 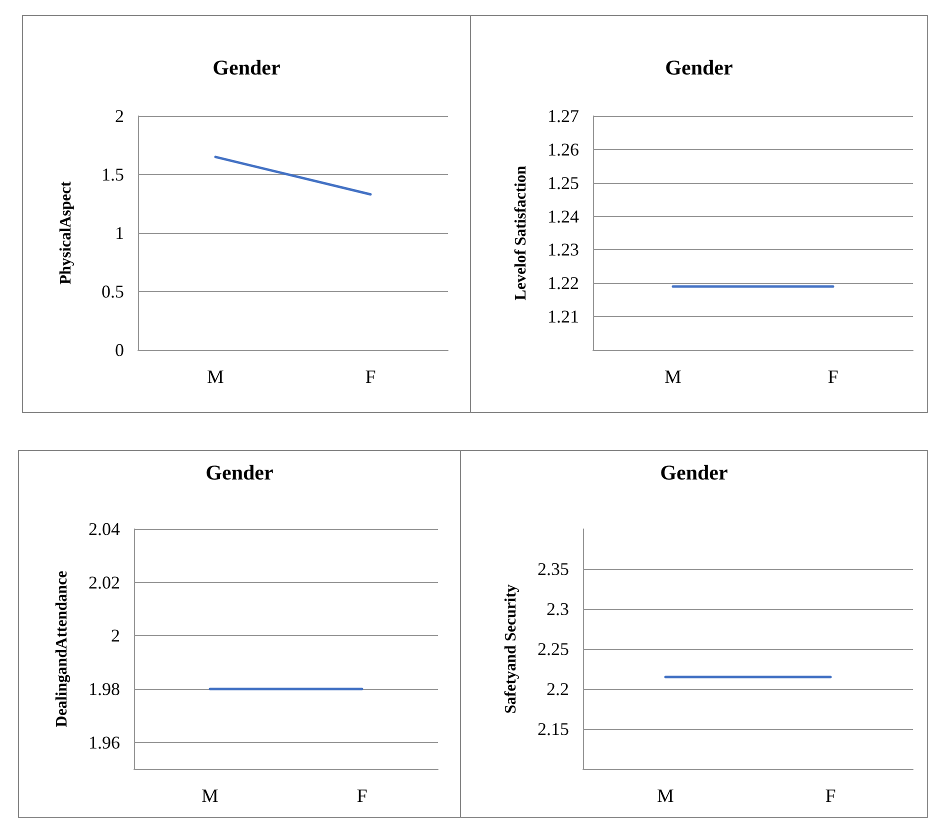 I want to click on y-tick-label: 0, so click(x=119, y=350).